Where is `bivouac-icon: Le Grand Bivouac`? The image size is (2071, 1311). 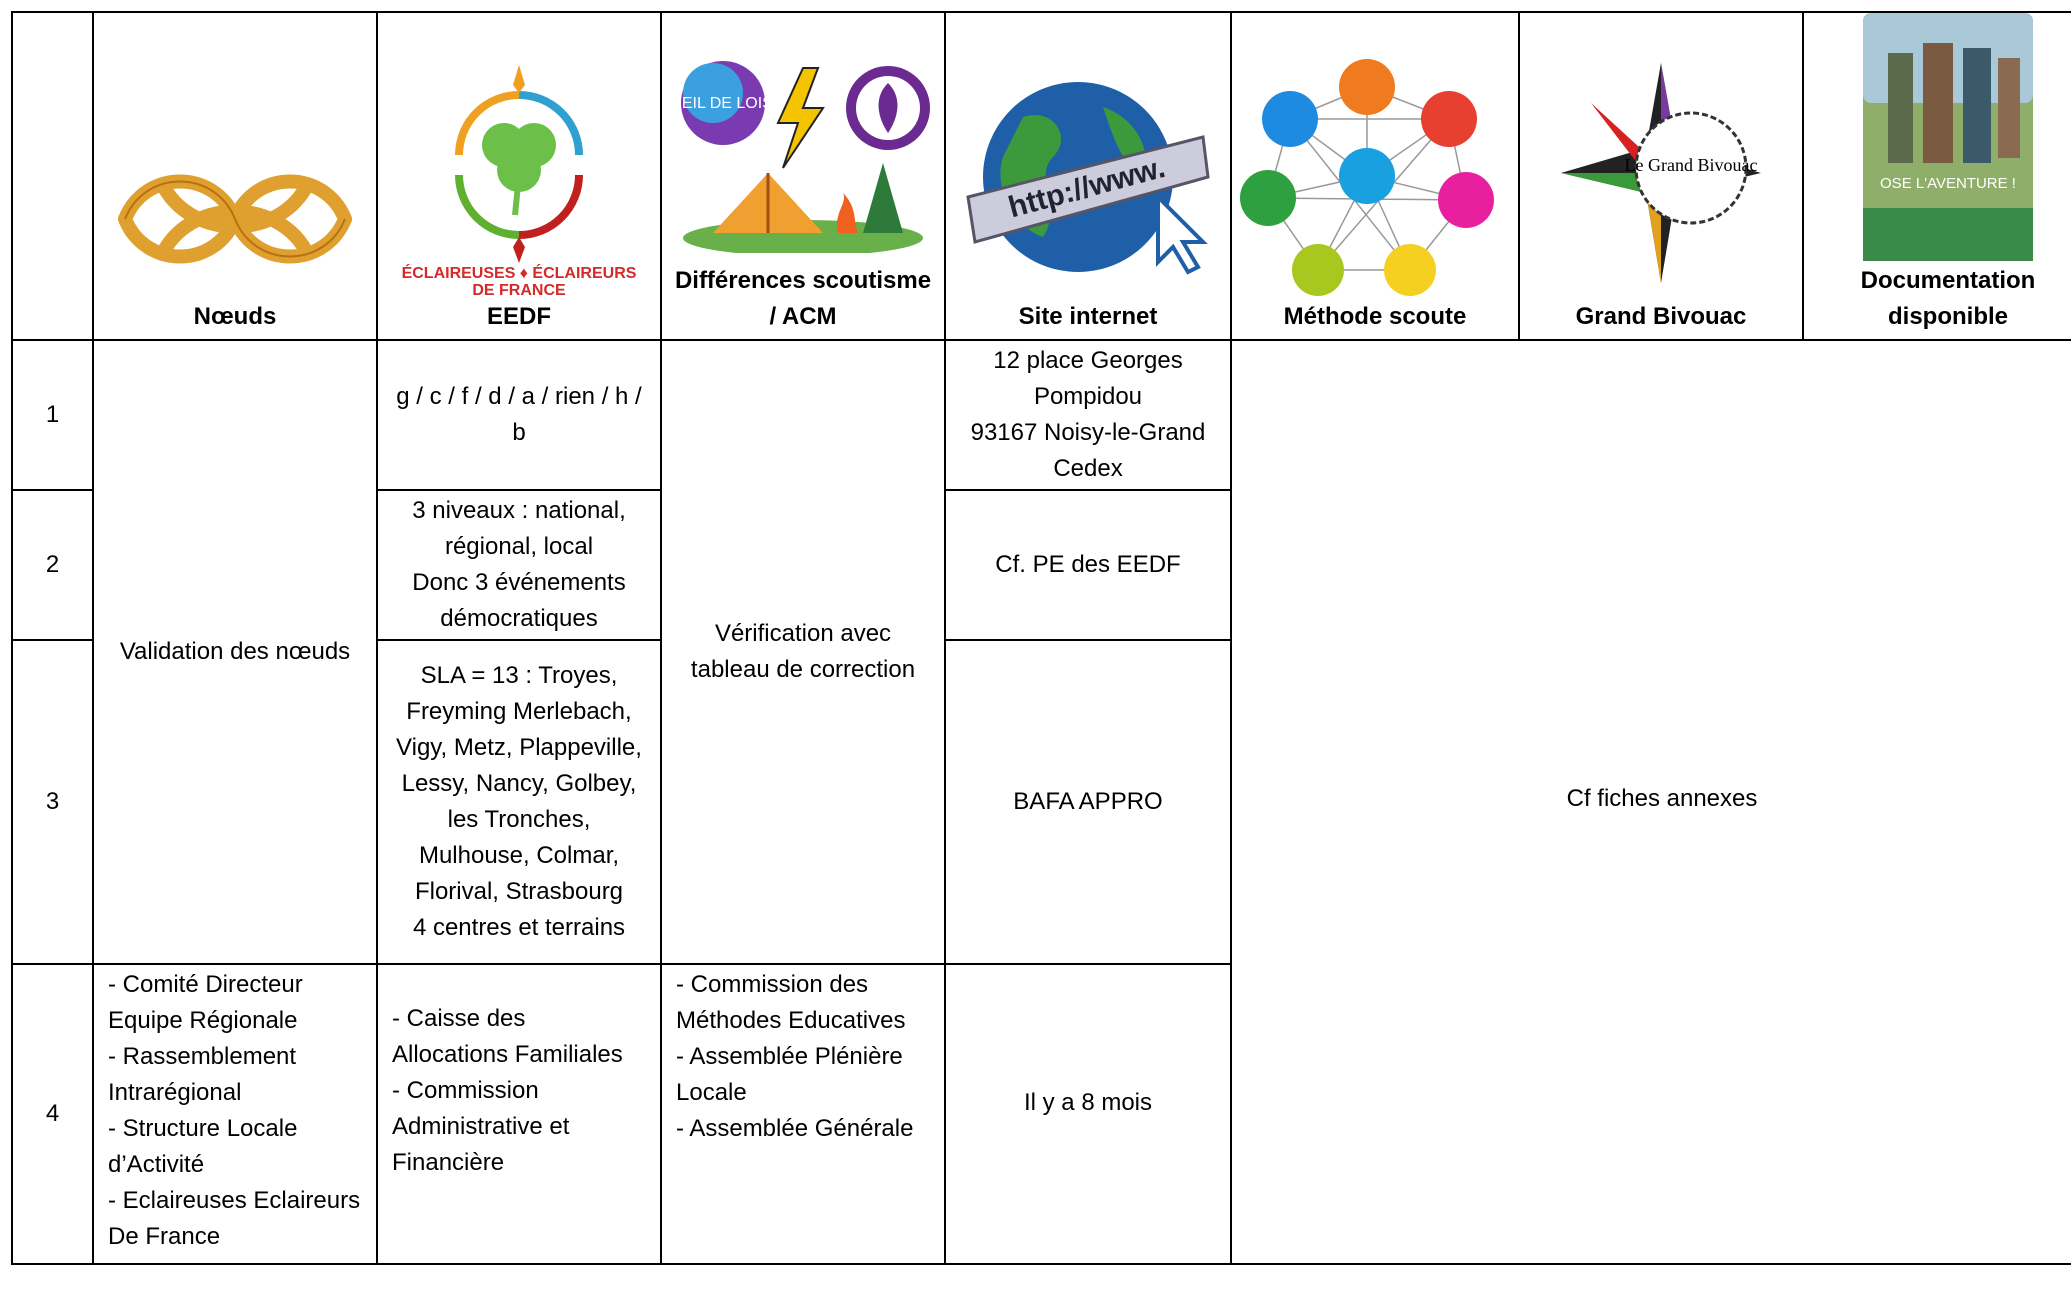
bivouac-icon: Le Grand Bivouac is located at coordinates (1661, 173).